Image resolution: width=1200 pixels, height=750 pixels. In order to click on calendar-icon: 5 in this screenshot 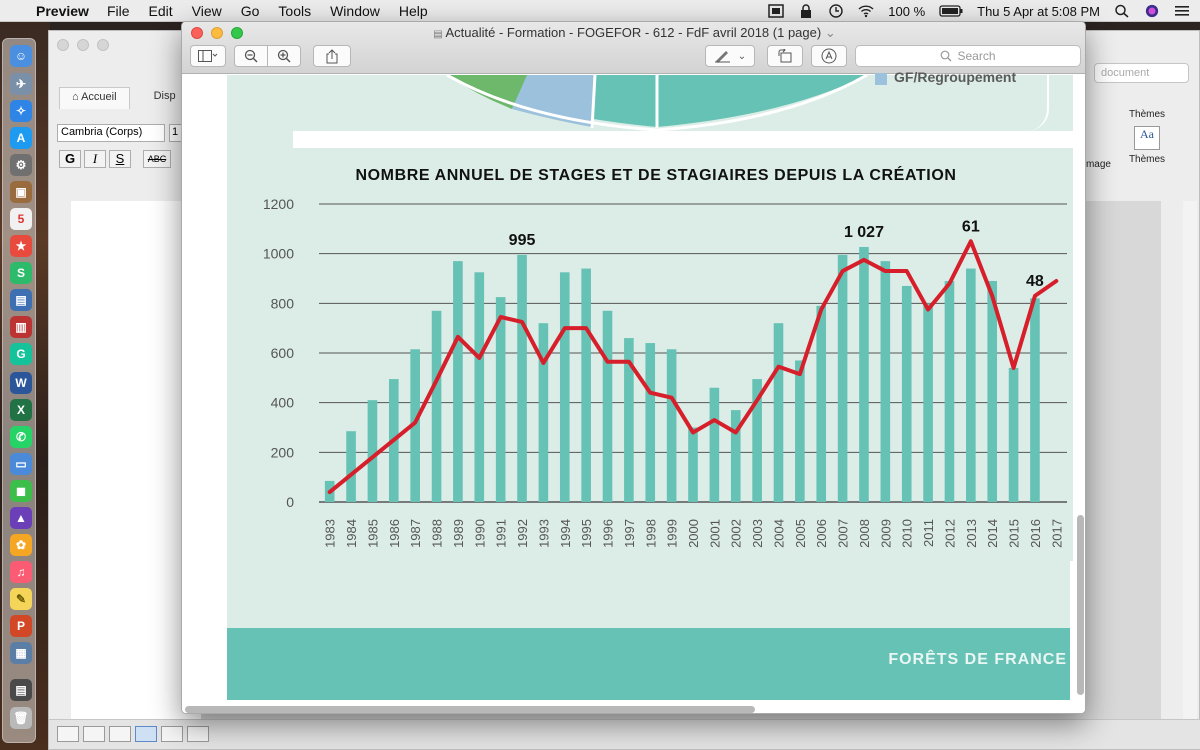, I will do `click(21, 219)`.